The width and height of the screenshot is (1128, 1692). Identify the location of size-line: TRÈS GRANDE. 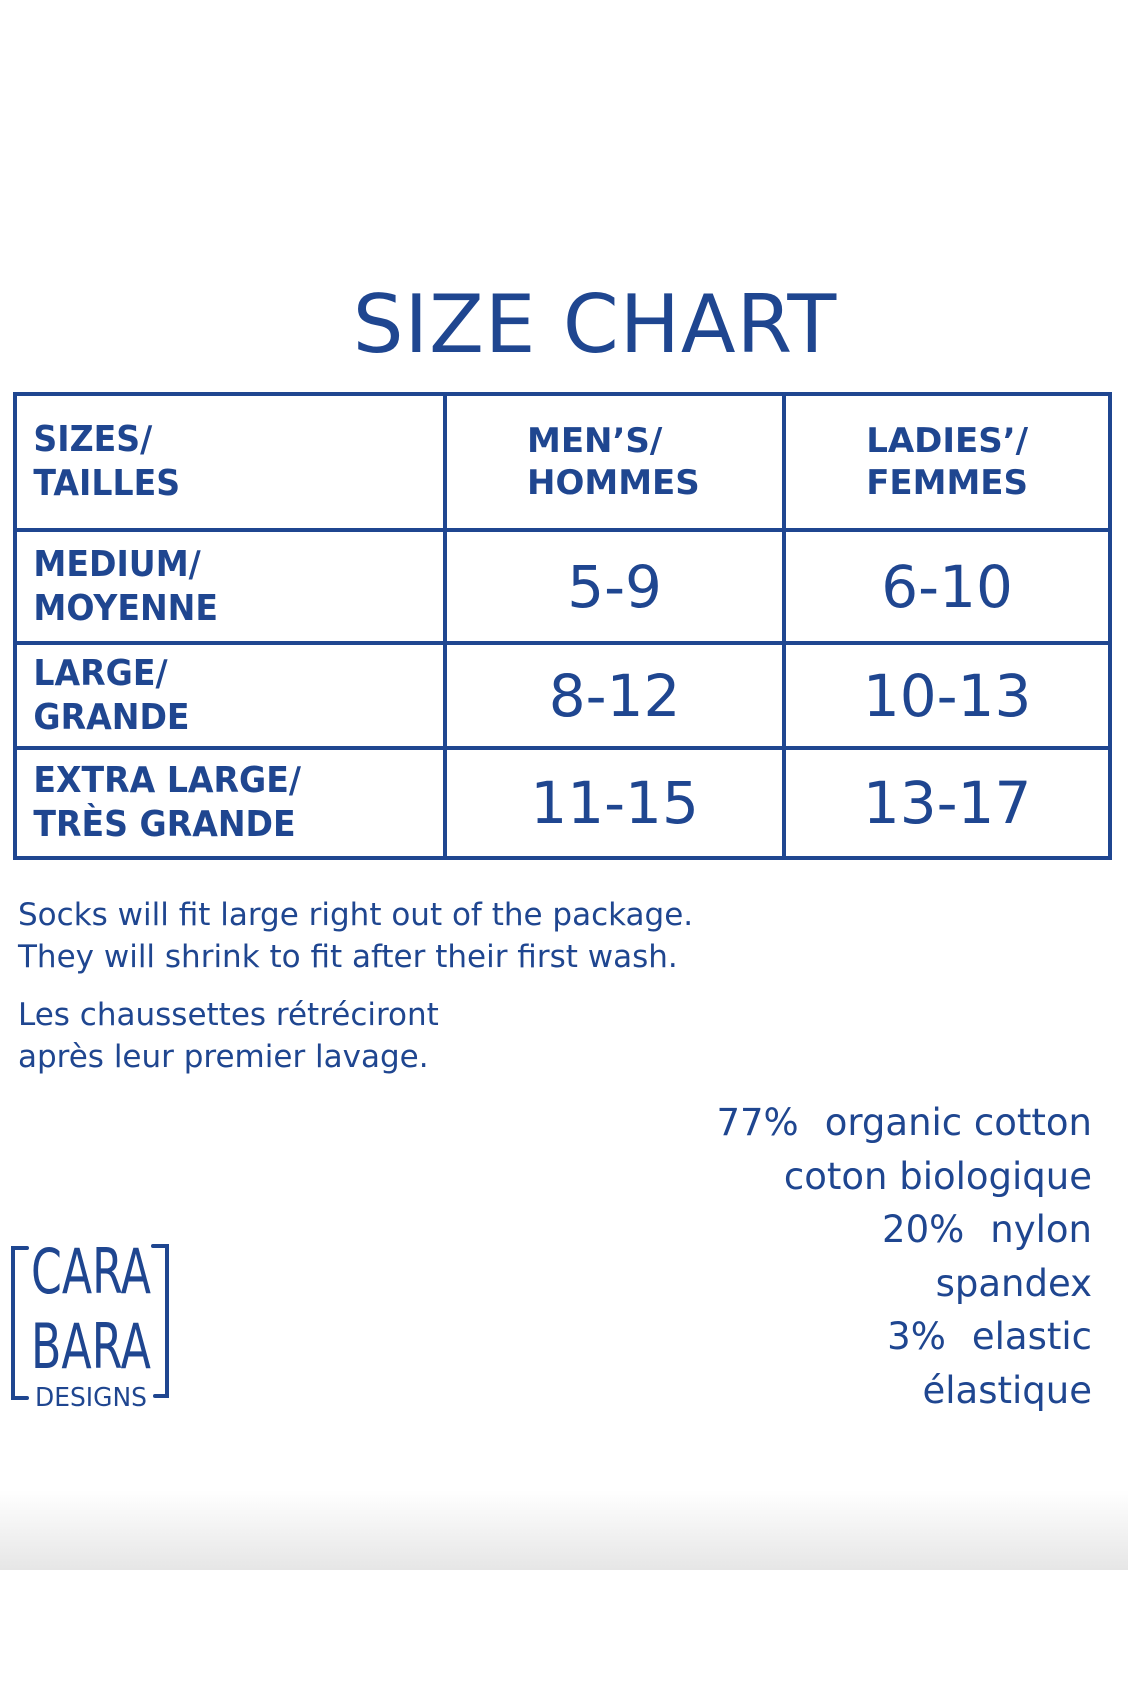
(164, 824).